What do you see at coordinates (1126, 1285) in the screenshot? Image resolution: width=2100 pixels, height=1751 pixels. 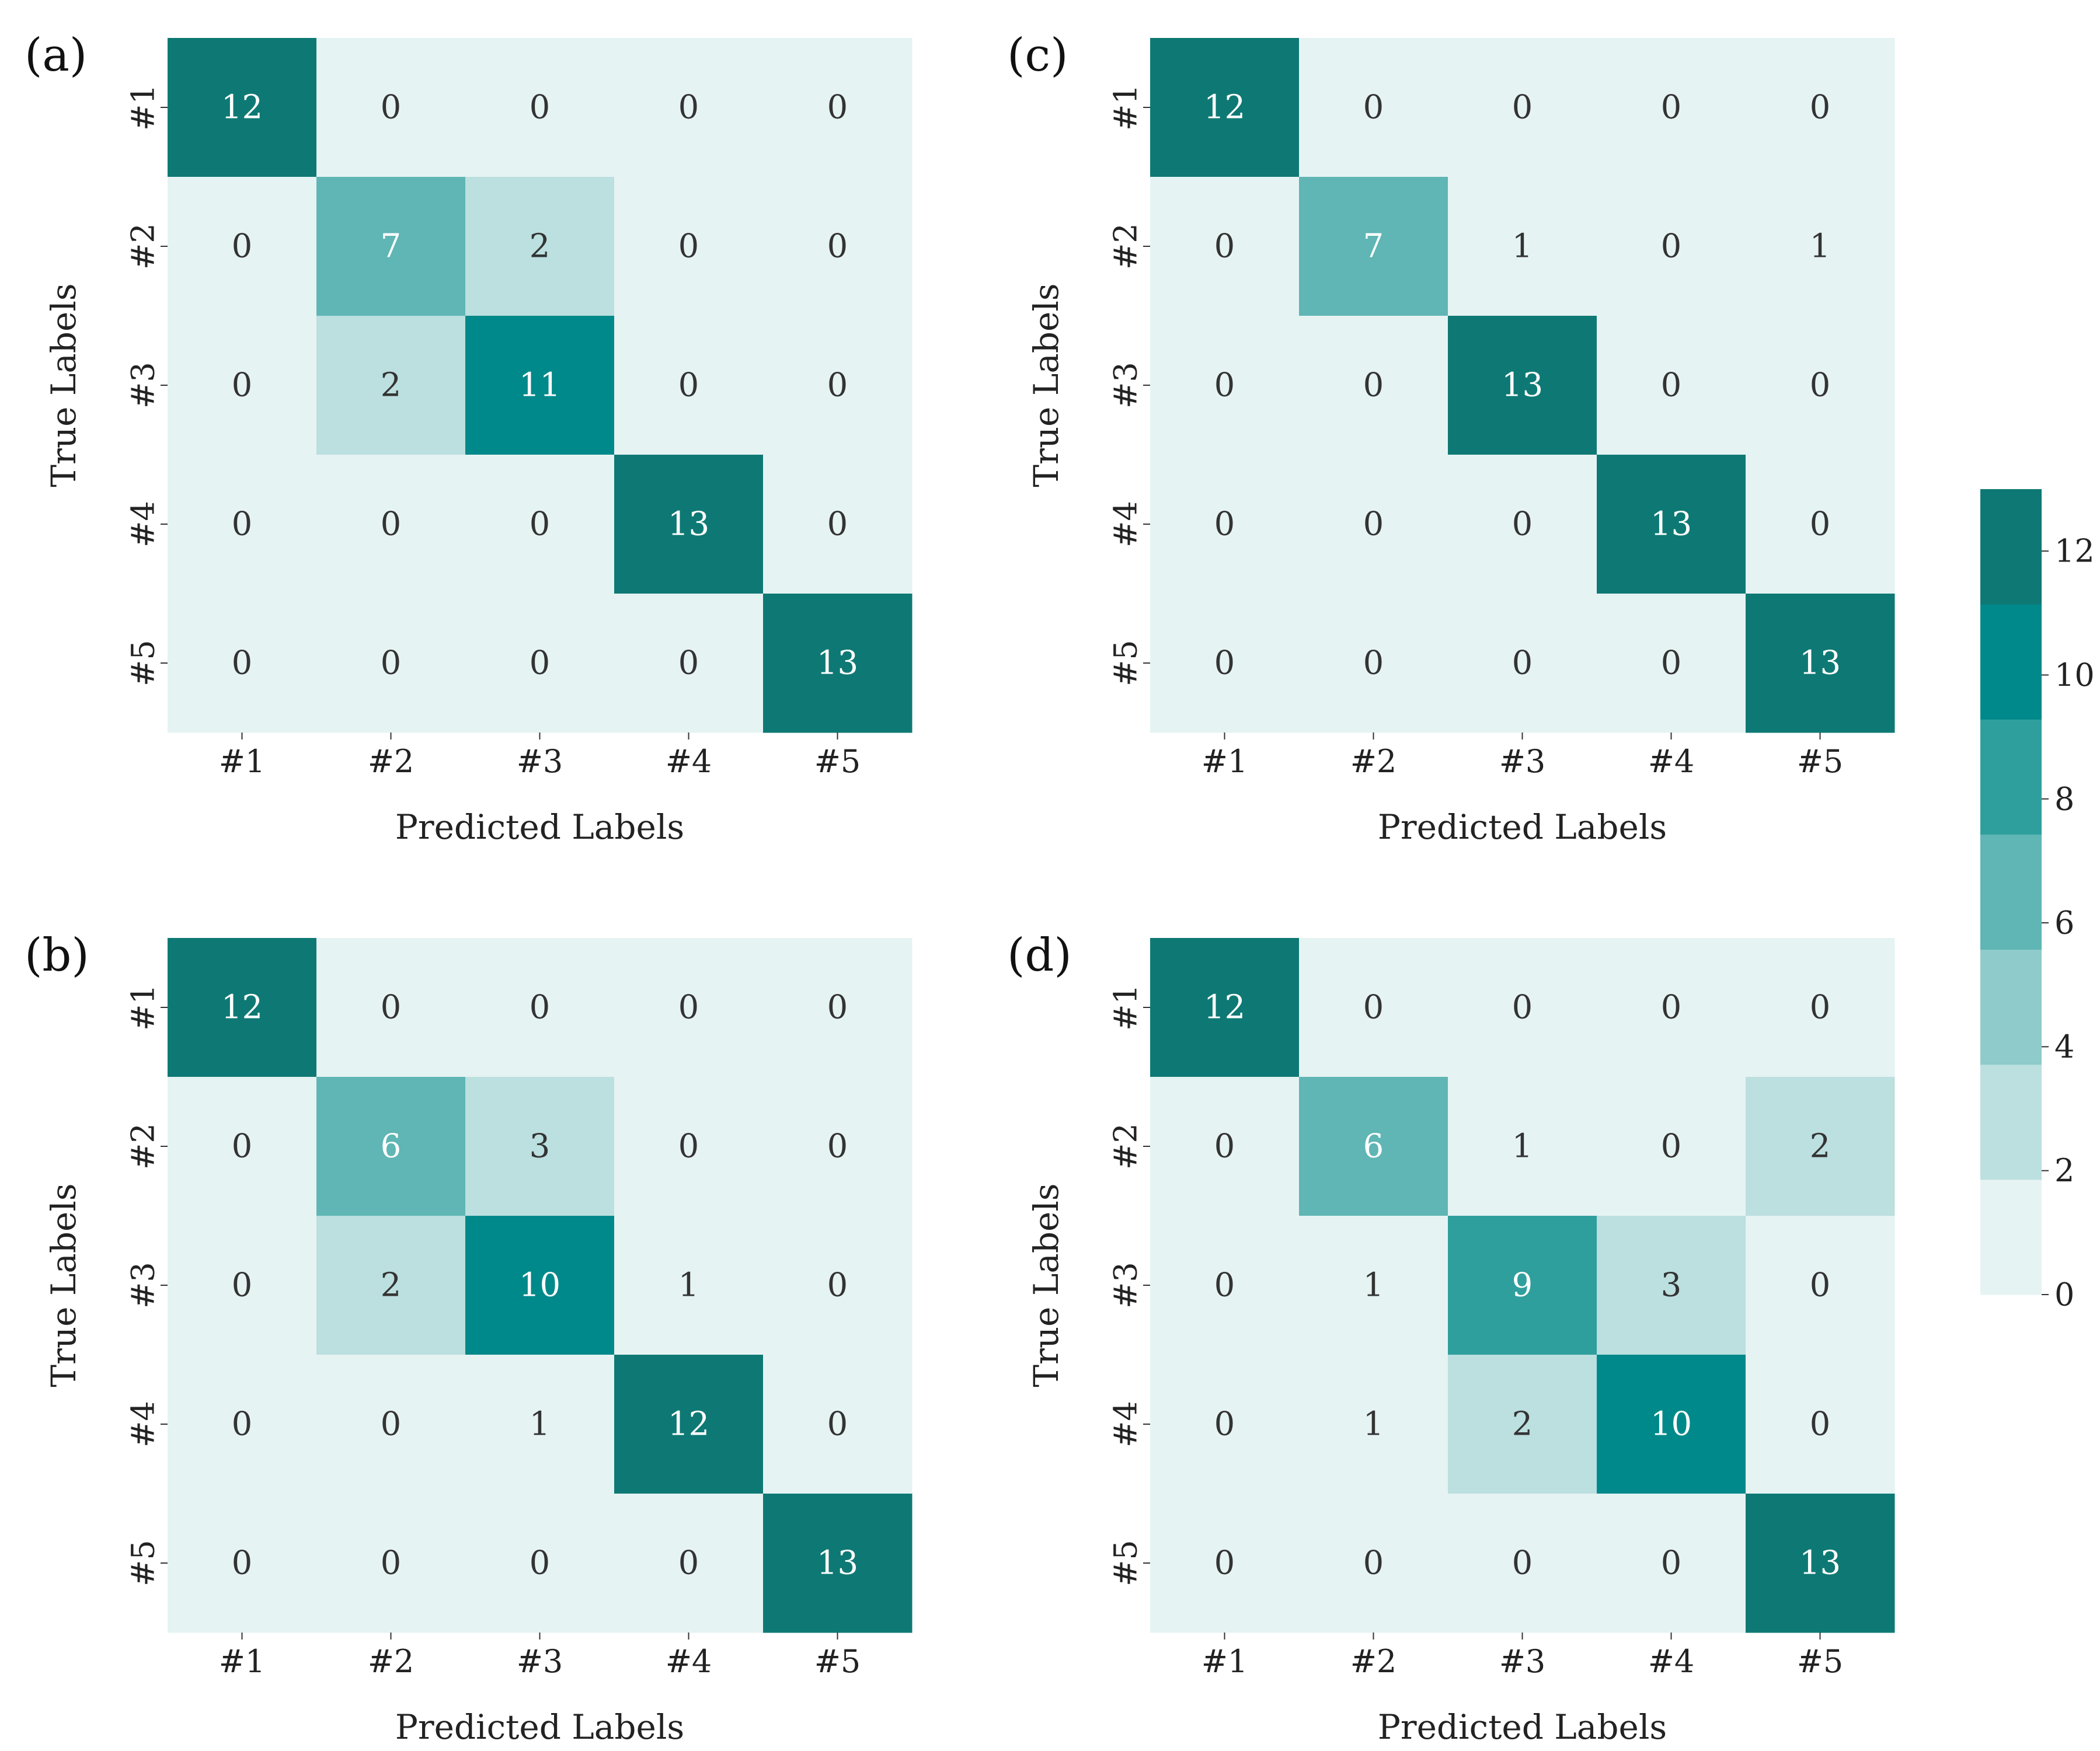 I see `y-tick-label: #3` at bounding box center [1126, 1285].